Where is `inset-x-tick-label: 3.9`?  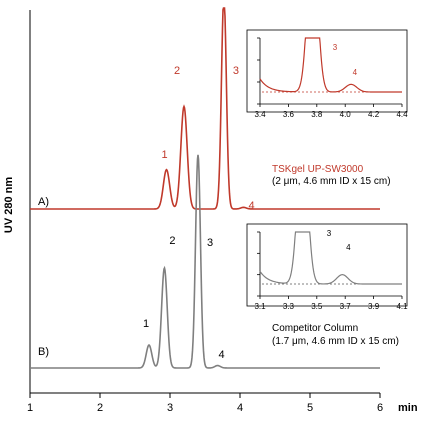 inset-x-tick-label: 3.9 is located at coordinates (374, 306).